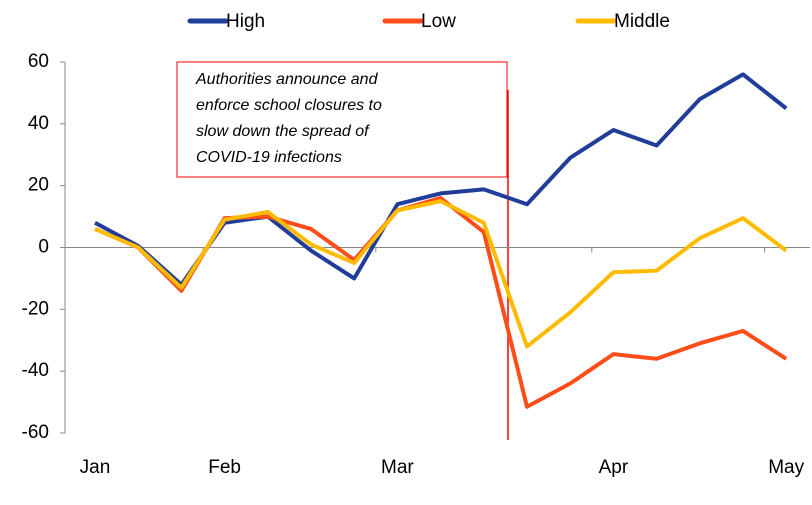  I want to click on y-tick-label: 60, so click(38, 61).